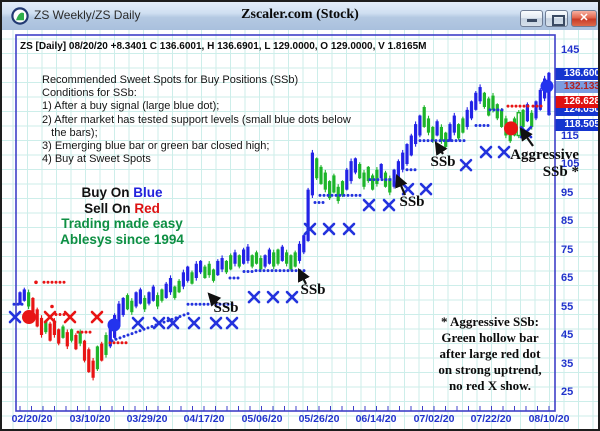 This screenshot has height=431, width=600. What do you see at coordinates (262, 419) in the screenshot?
I see `x-axis-label: 05/06/20` at bounding box center [262, 419].